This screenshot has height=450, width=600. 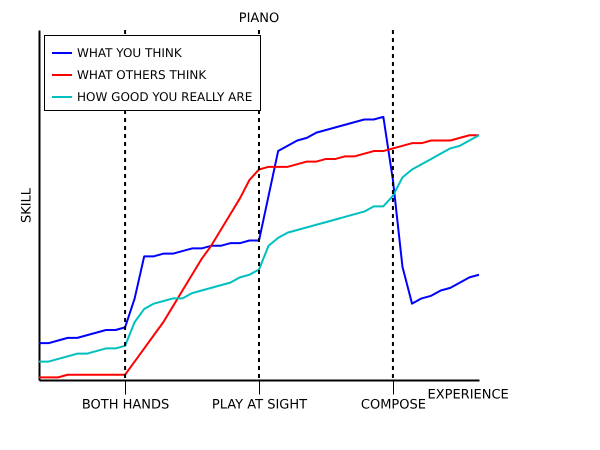 What do you see at coordinates (393, 405) in the screenshot?
I see `x-tick-label: COMPOSE` at bounding box center [393, 405].